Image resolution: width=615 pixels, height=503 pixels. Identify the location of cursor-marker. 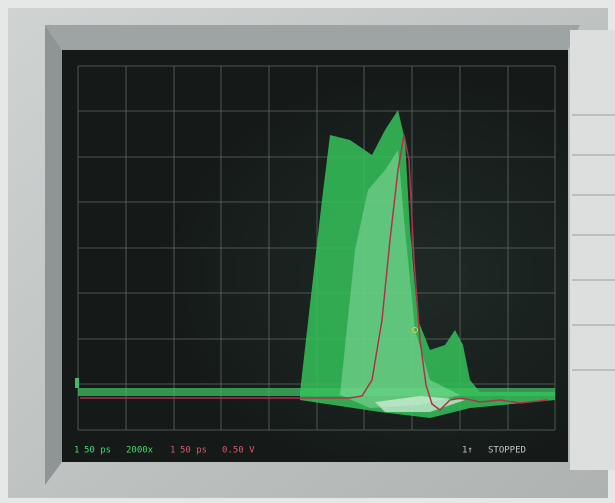
(415, 330).